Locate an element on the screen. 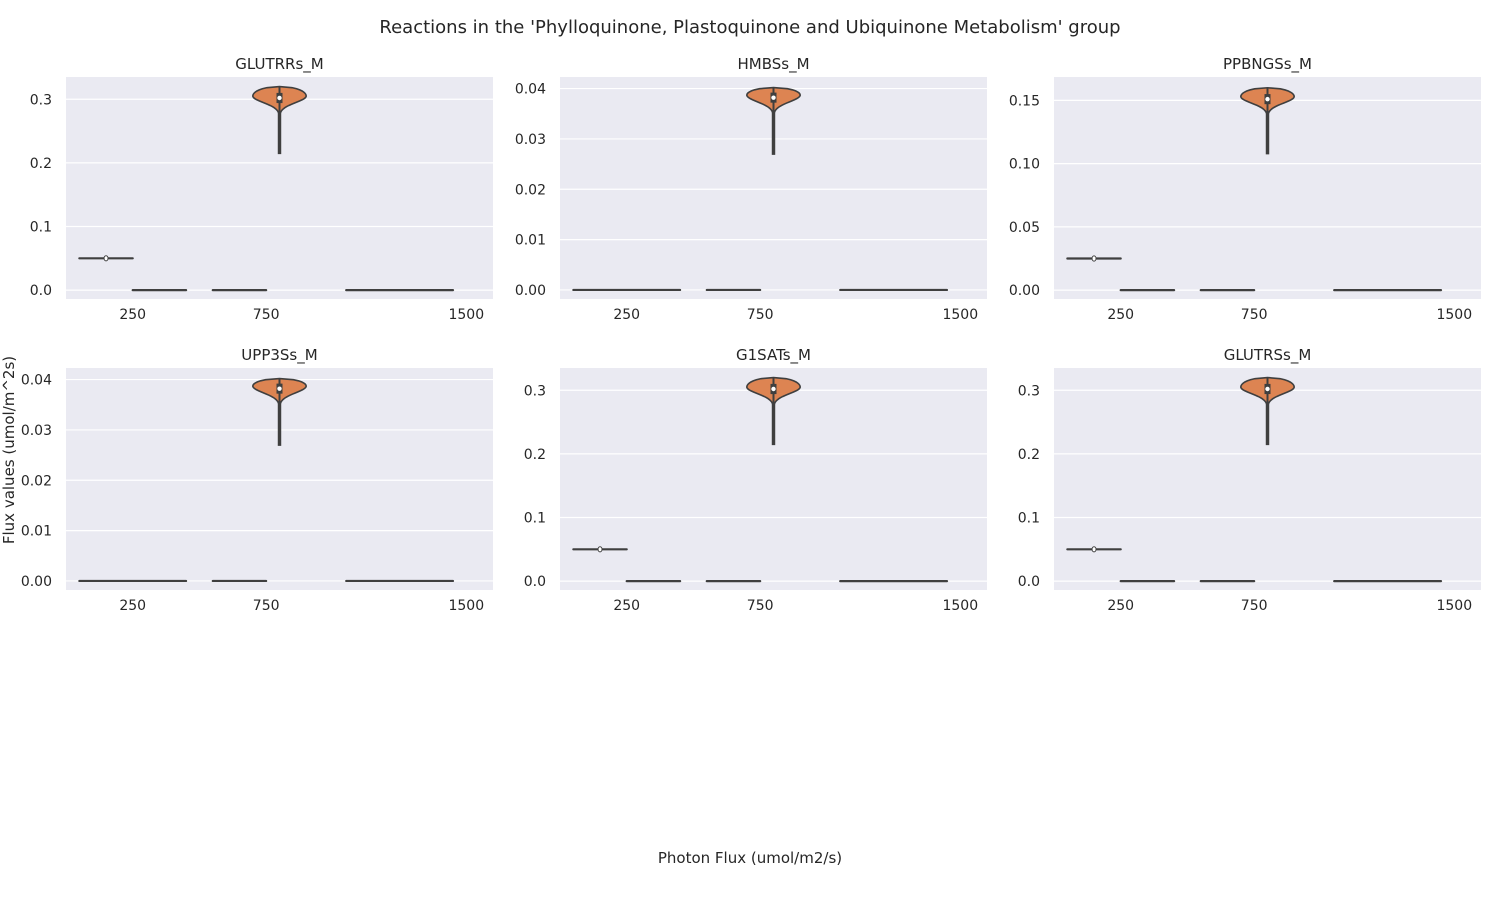  subplot-title: G1SATs_M is located at coordinates (773, 355).